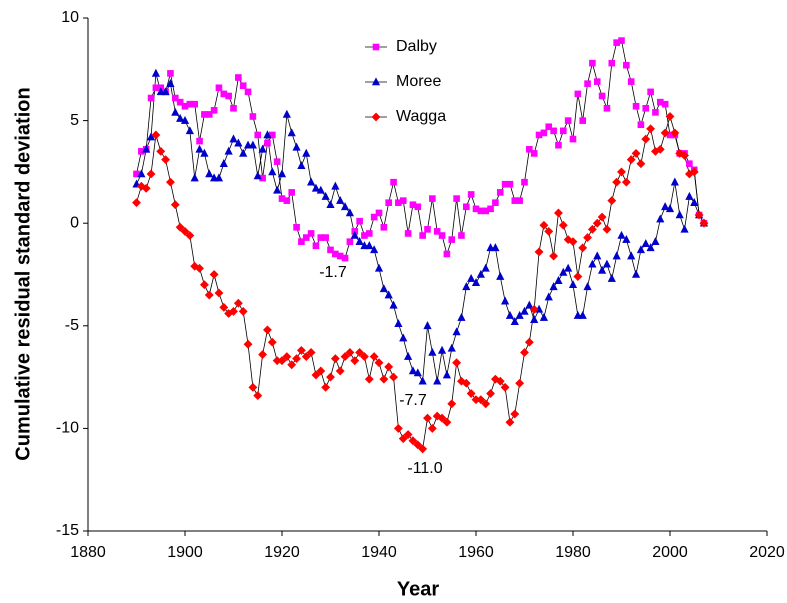 The width and height of the screenshot is (787, 603). What do you see at coordinates (67, 530) in the screenshot?
I see `y-tick-label: -15` at bounding box center [67, 530].